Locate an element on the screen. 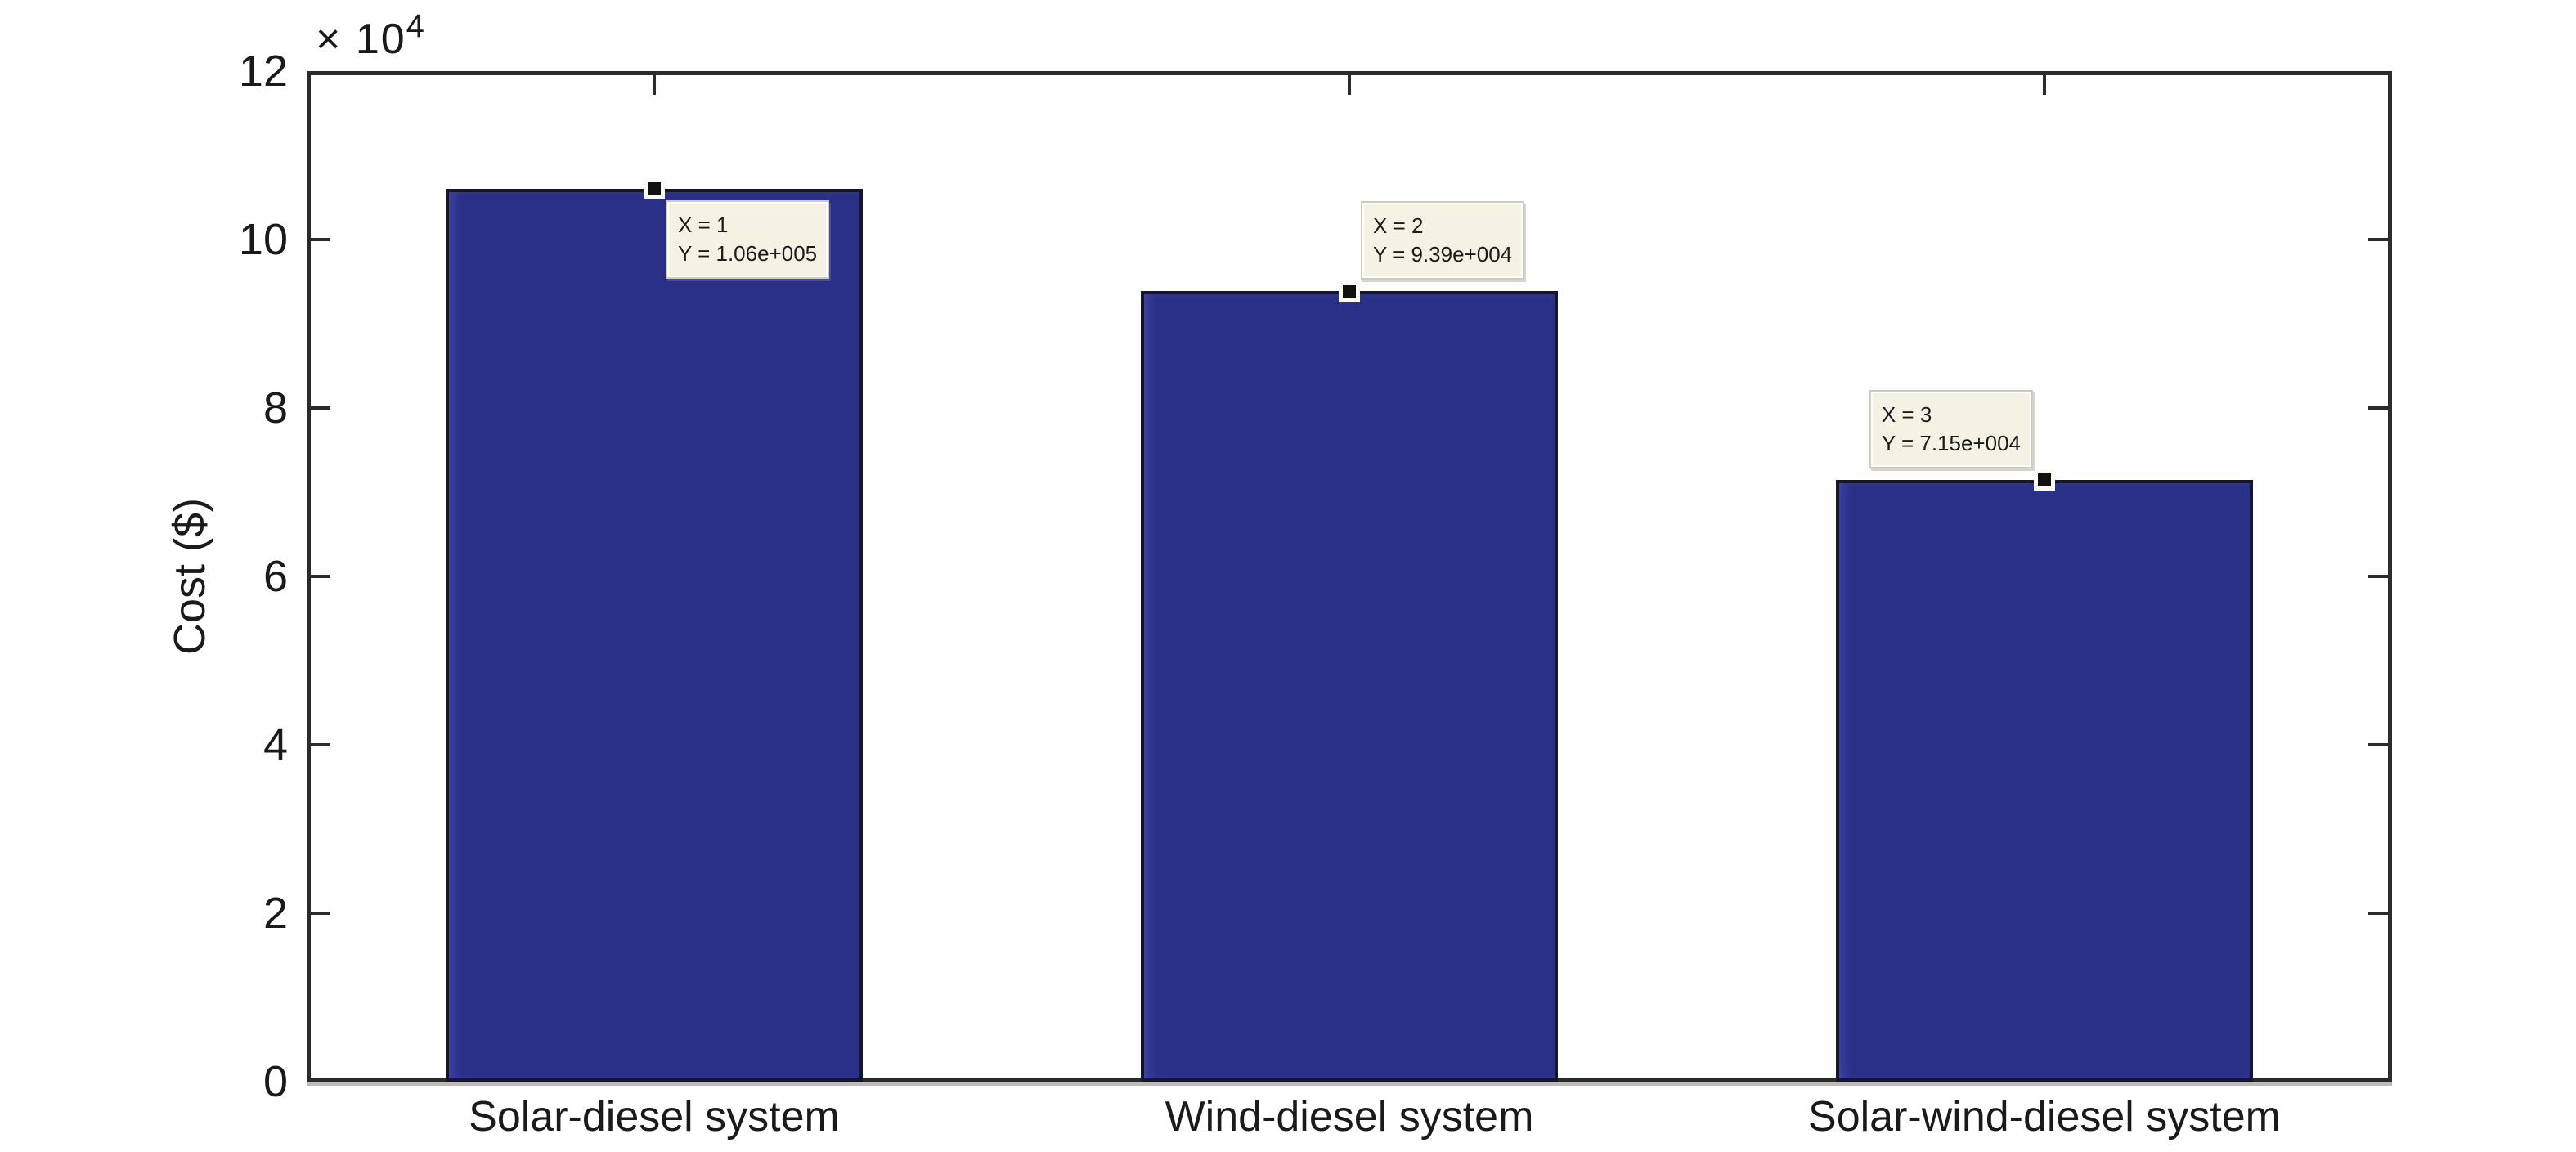  x-category-label: Wind-diesel system is located at coordinates (1349, 1117).